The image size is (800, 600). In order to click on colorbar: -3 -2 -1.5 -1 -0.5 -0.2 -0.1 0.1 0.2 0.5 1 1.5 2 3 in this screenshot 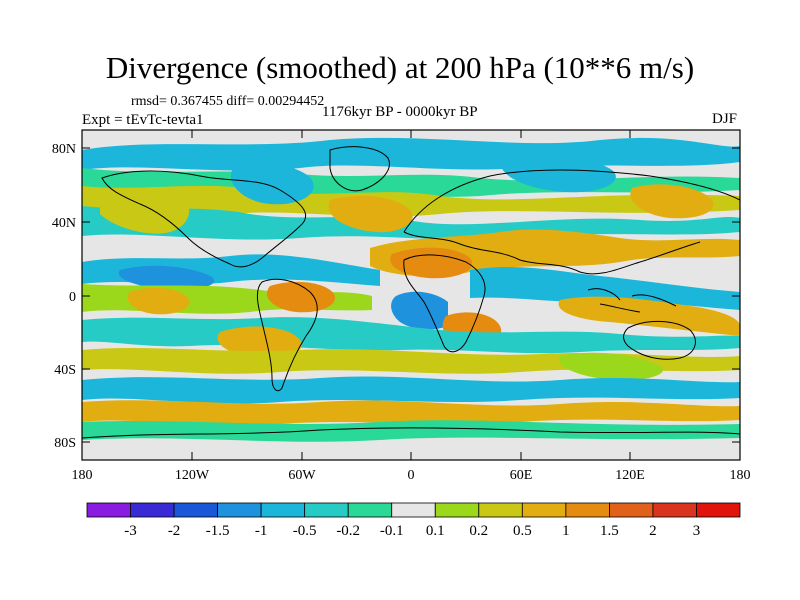, I will do `click(413, 520)`.